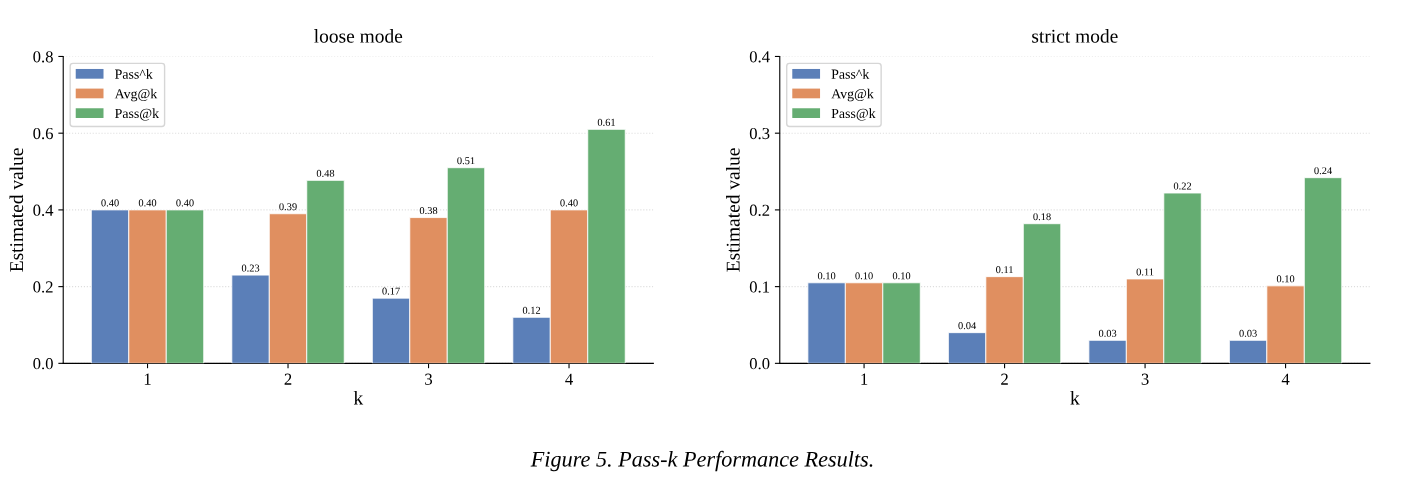 The height and width of the screenshot is (491, 1405). I want to click on data-label: 0.48, so click(325, 173).